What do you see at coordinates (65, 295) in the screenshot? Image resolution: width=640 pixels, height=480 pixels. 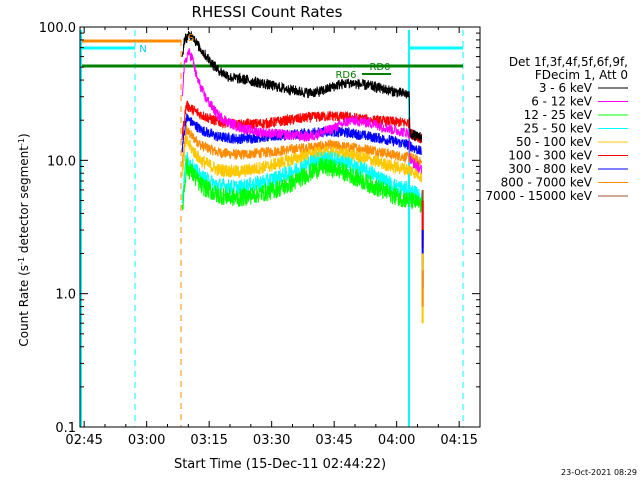 I see `y-tick-label: 1.0` at bounding box center [65, 295].